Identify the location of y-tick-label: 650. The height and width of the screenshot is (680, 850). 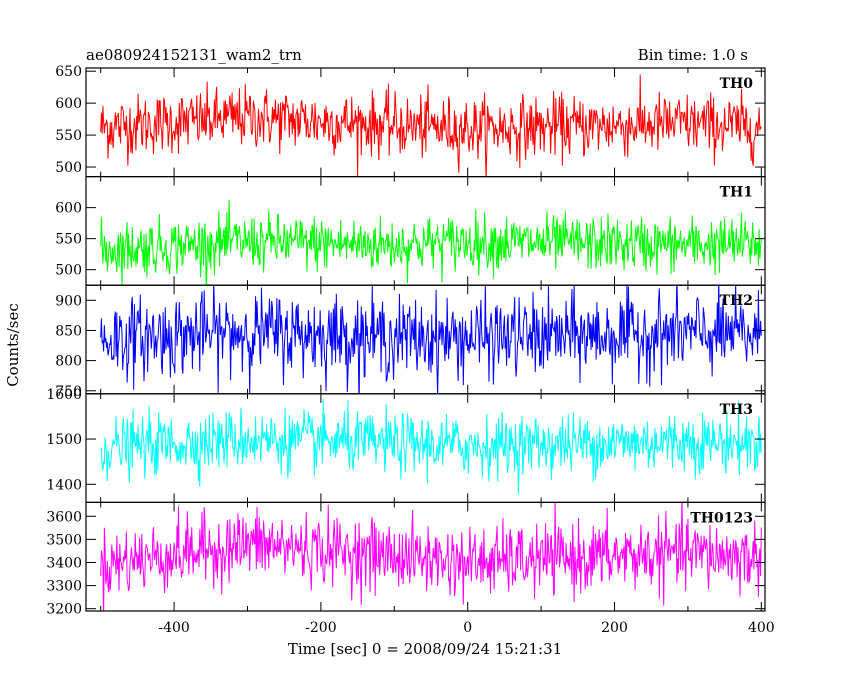
(68, 72).